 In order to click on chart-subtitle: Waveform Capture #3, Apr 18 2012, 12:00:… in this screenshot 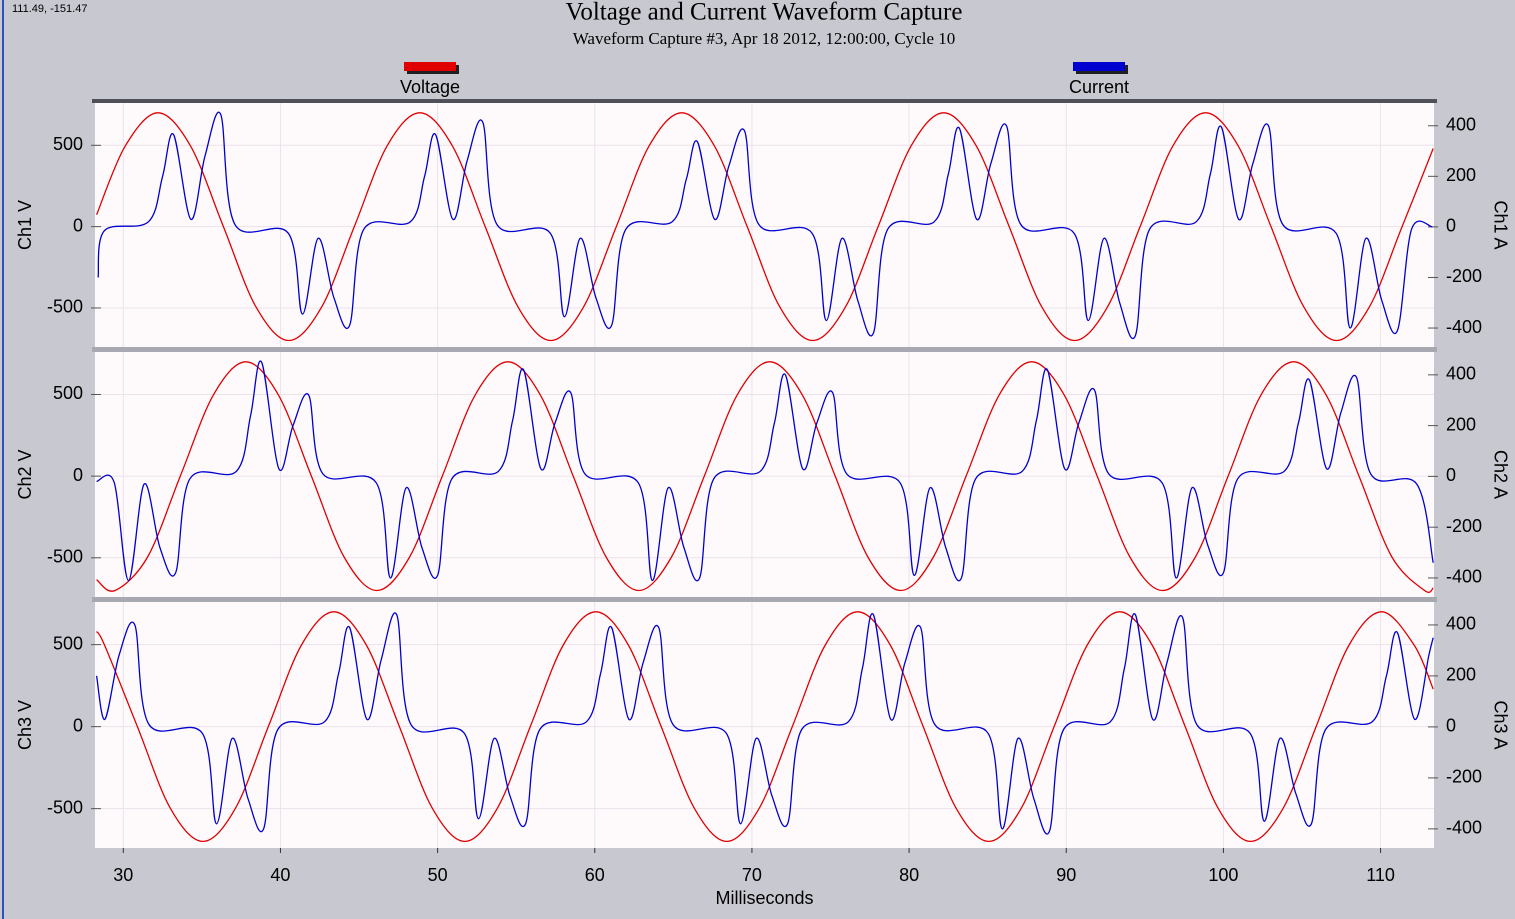, I will do `click(764, 38)`.